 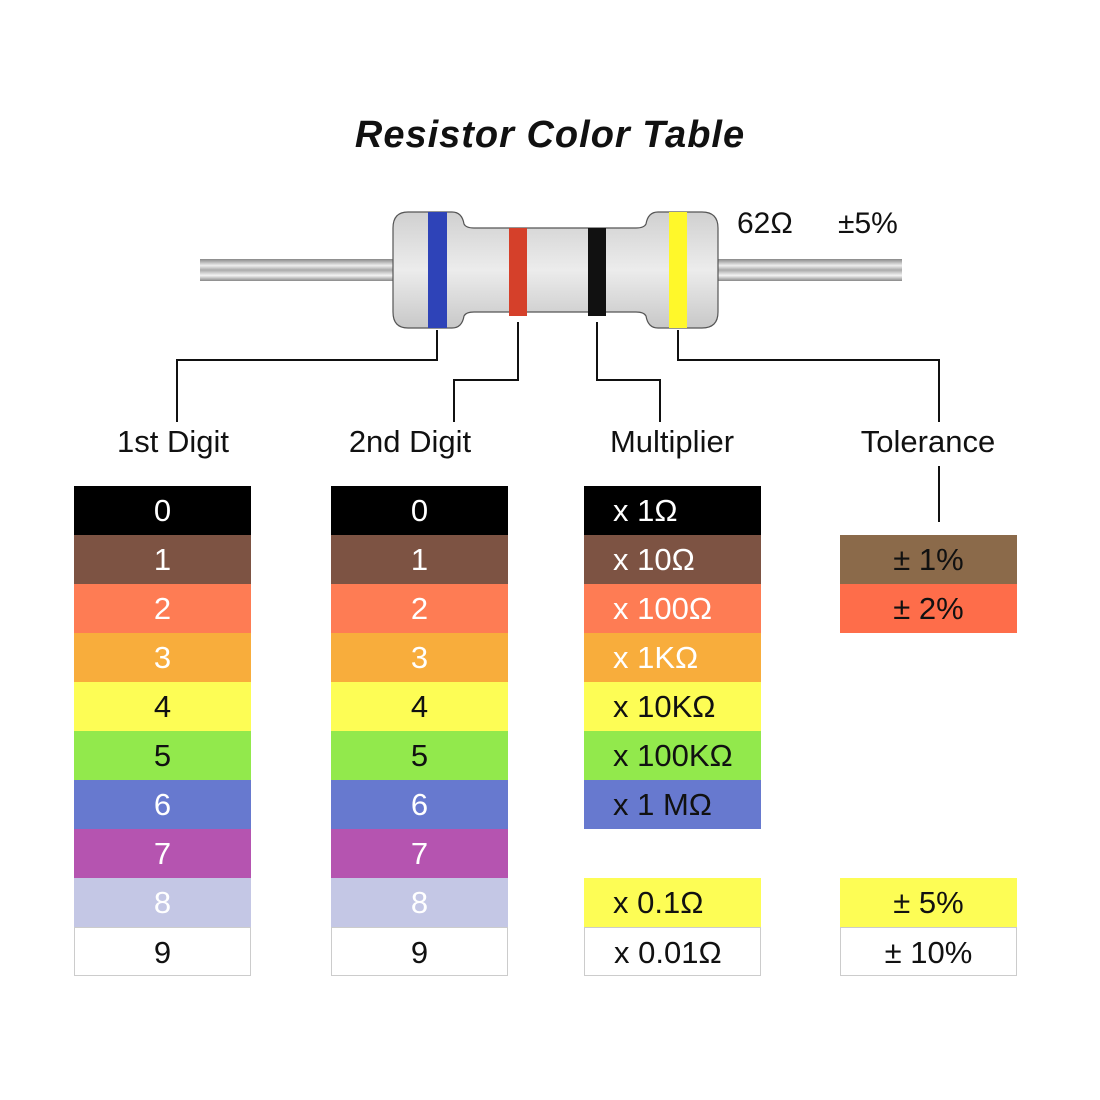 I want to click on multiplier-row: x 100KΩ, so click(x=672, y=755).